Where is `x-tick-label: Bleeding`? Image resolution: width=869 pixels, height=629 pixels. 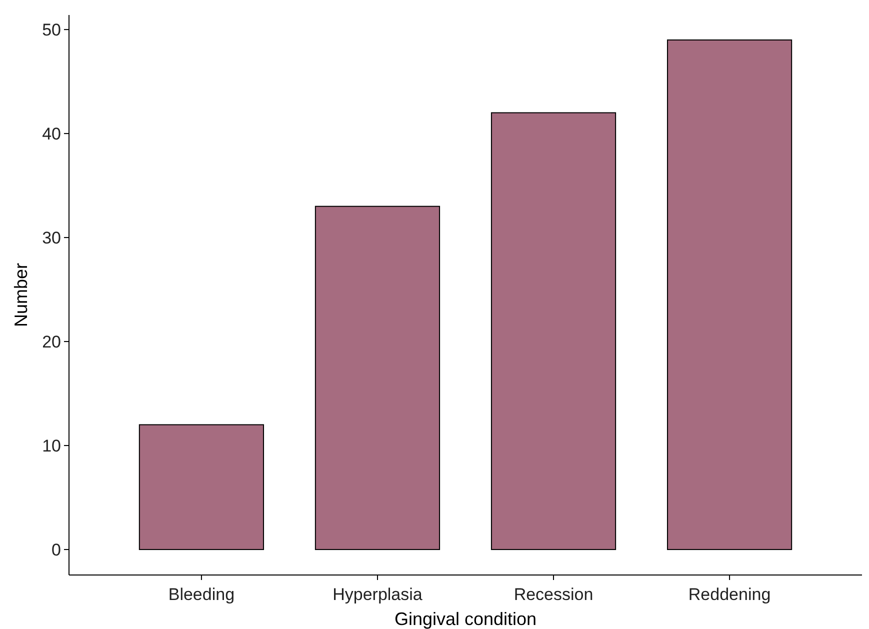 x-tick-label: Bleeding is located at coordinates (201, 594).